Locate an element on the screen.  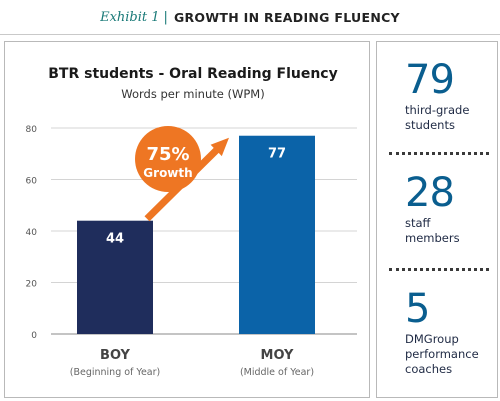
stat-label: third-grade students is located at coordinates (451, 118).